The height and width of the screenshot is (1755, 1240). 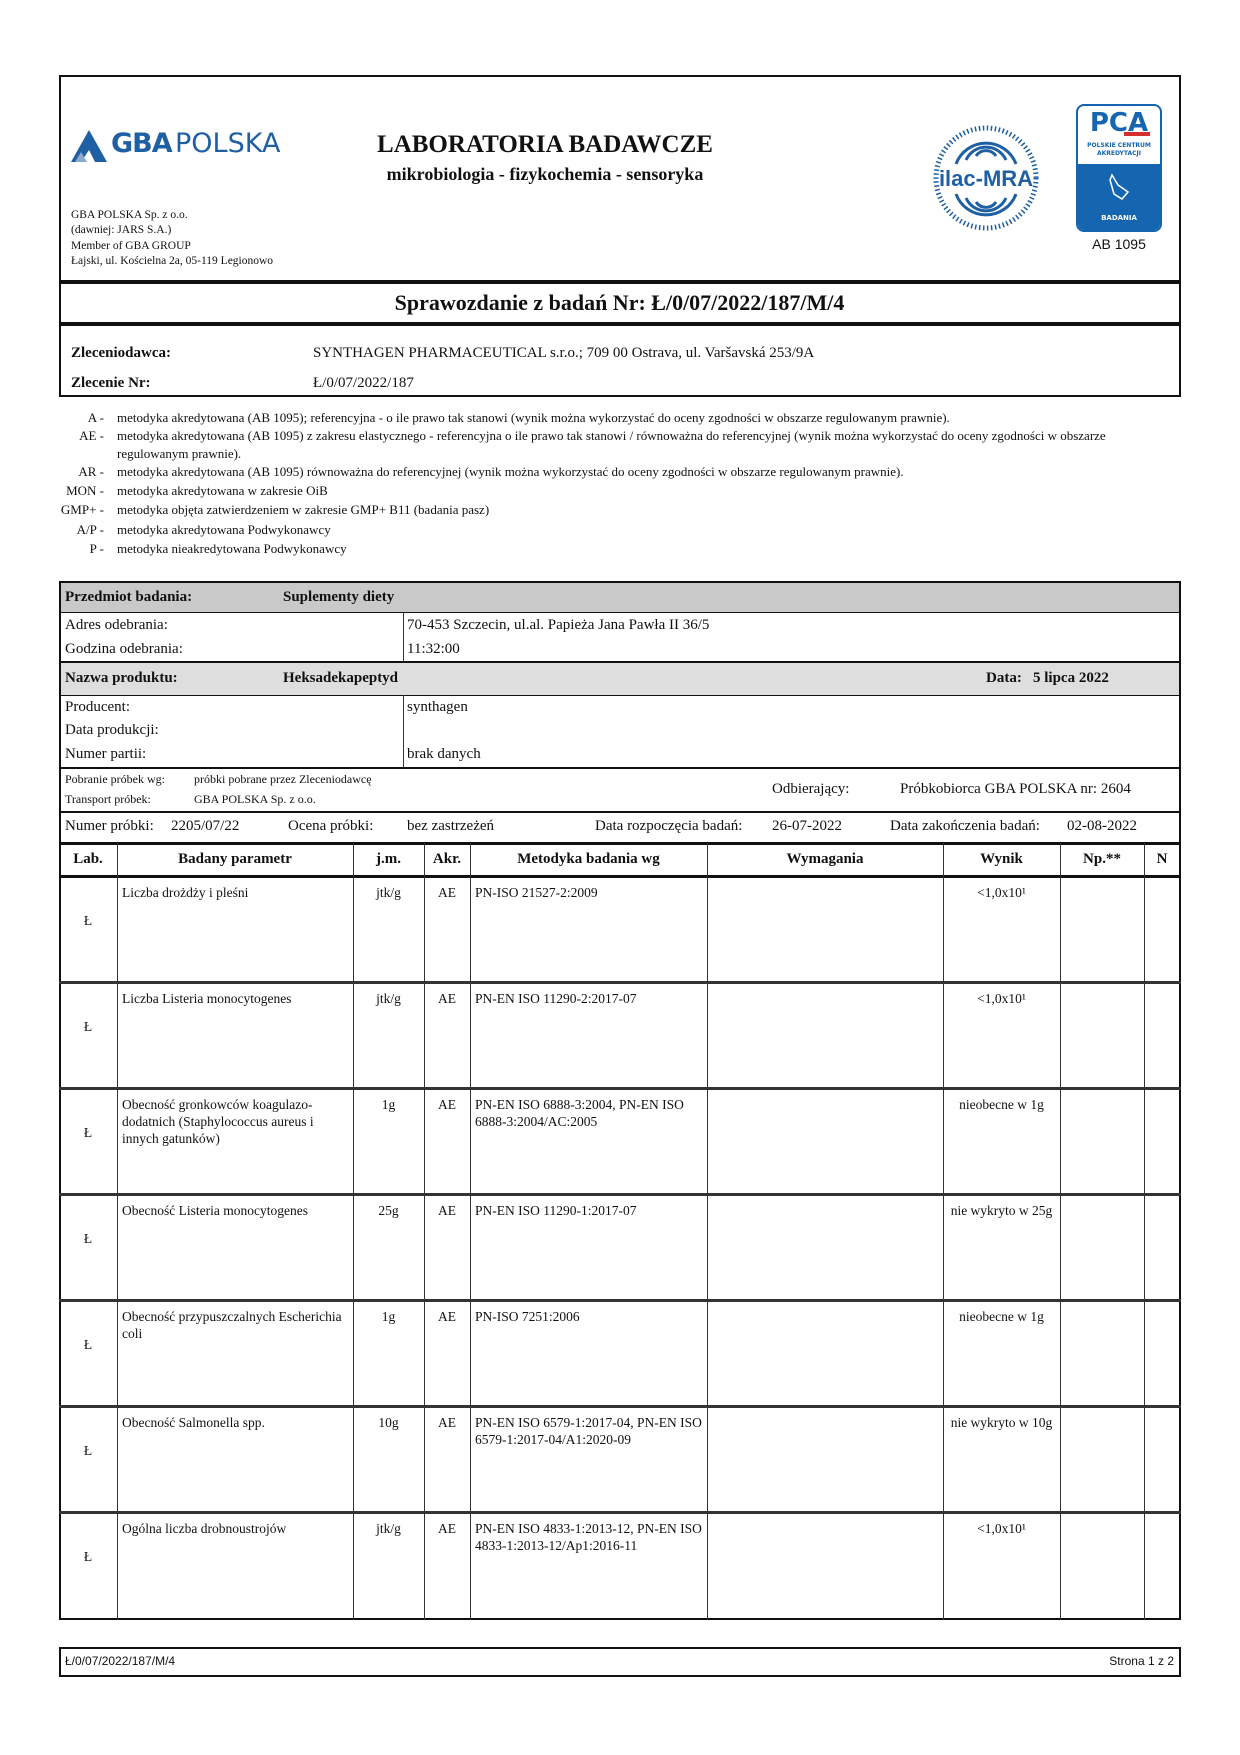 I want to click on legend-code: P -, so click(x=96, y=548).